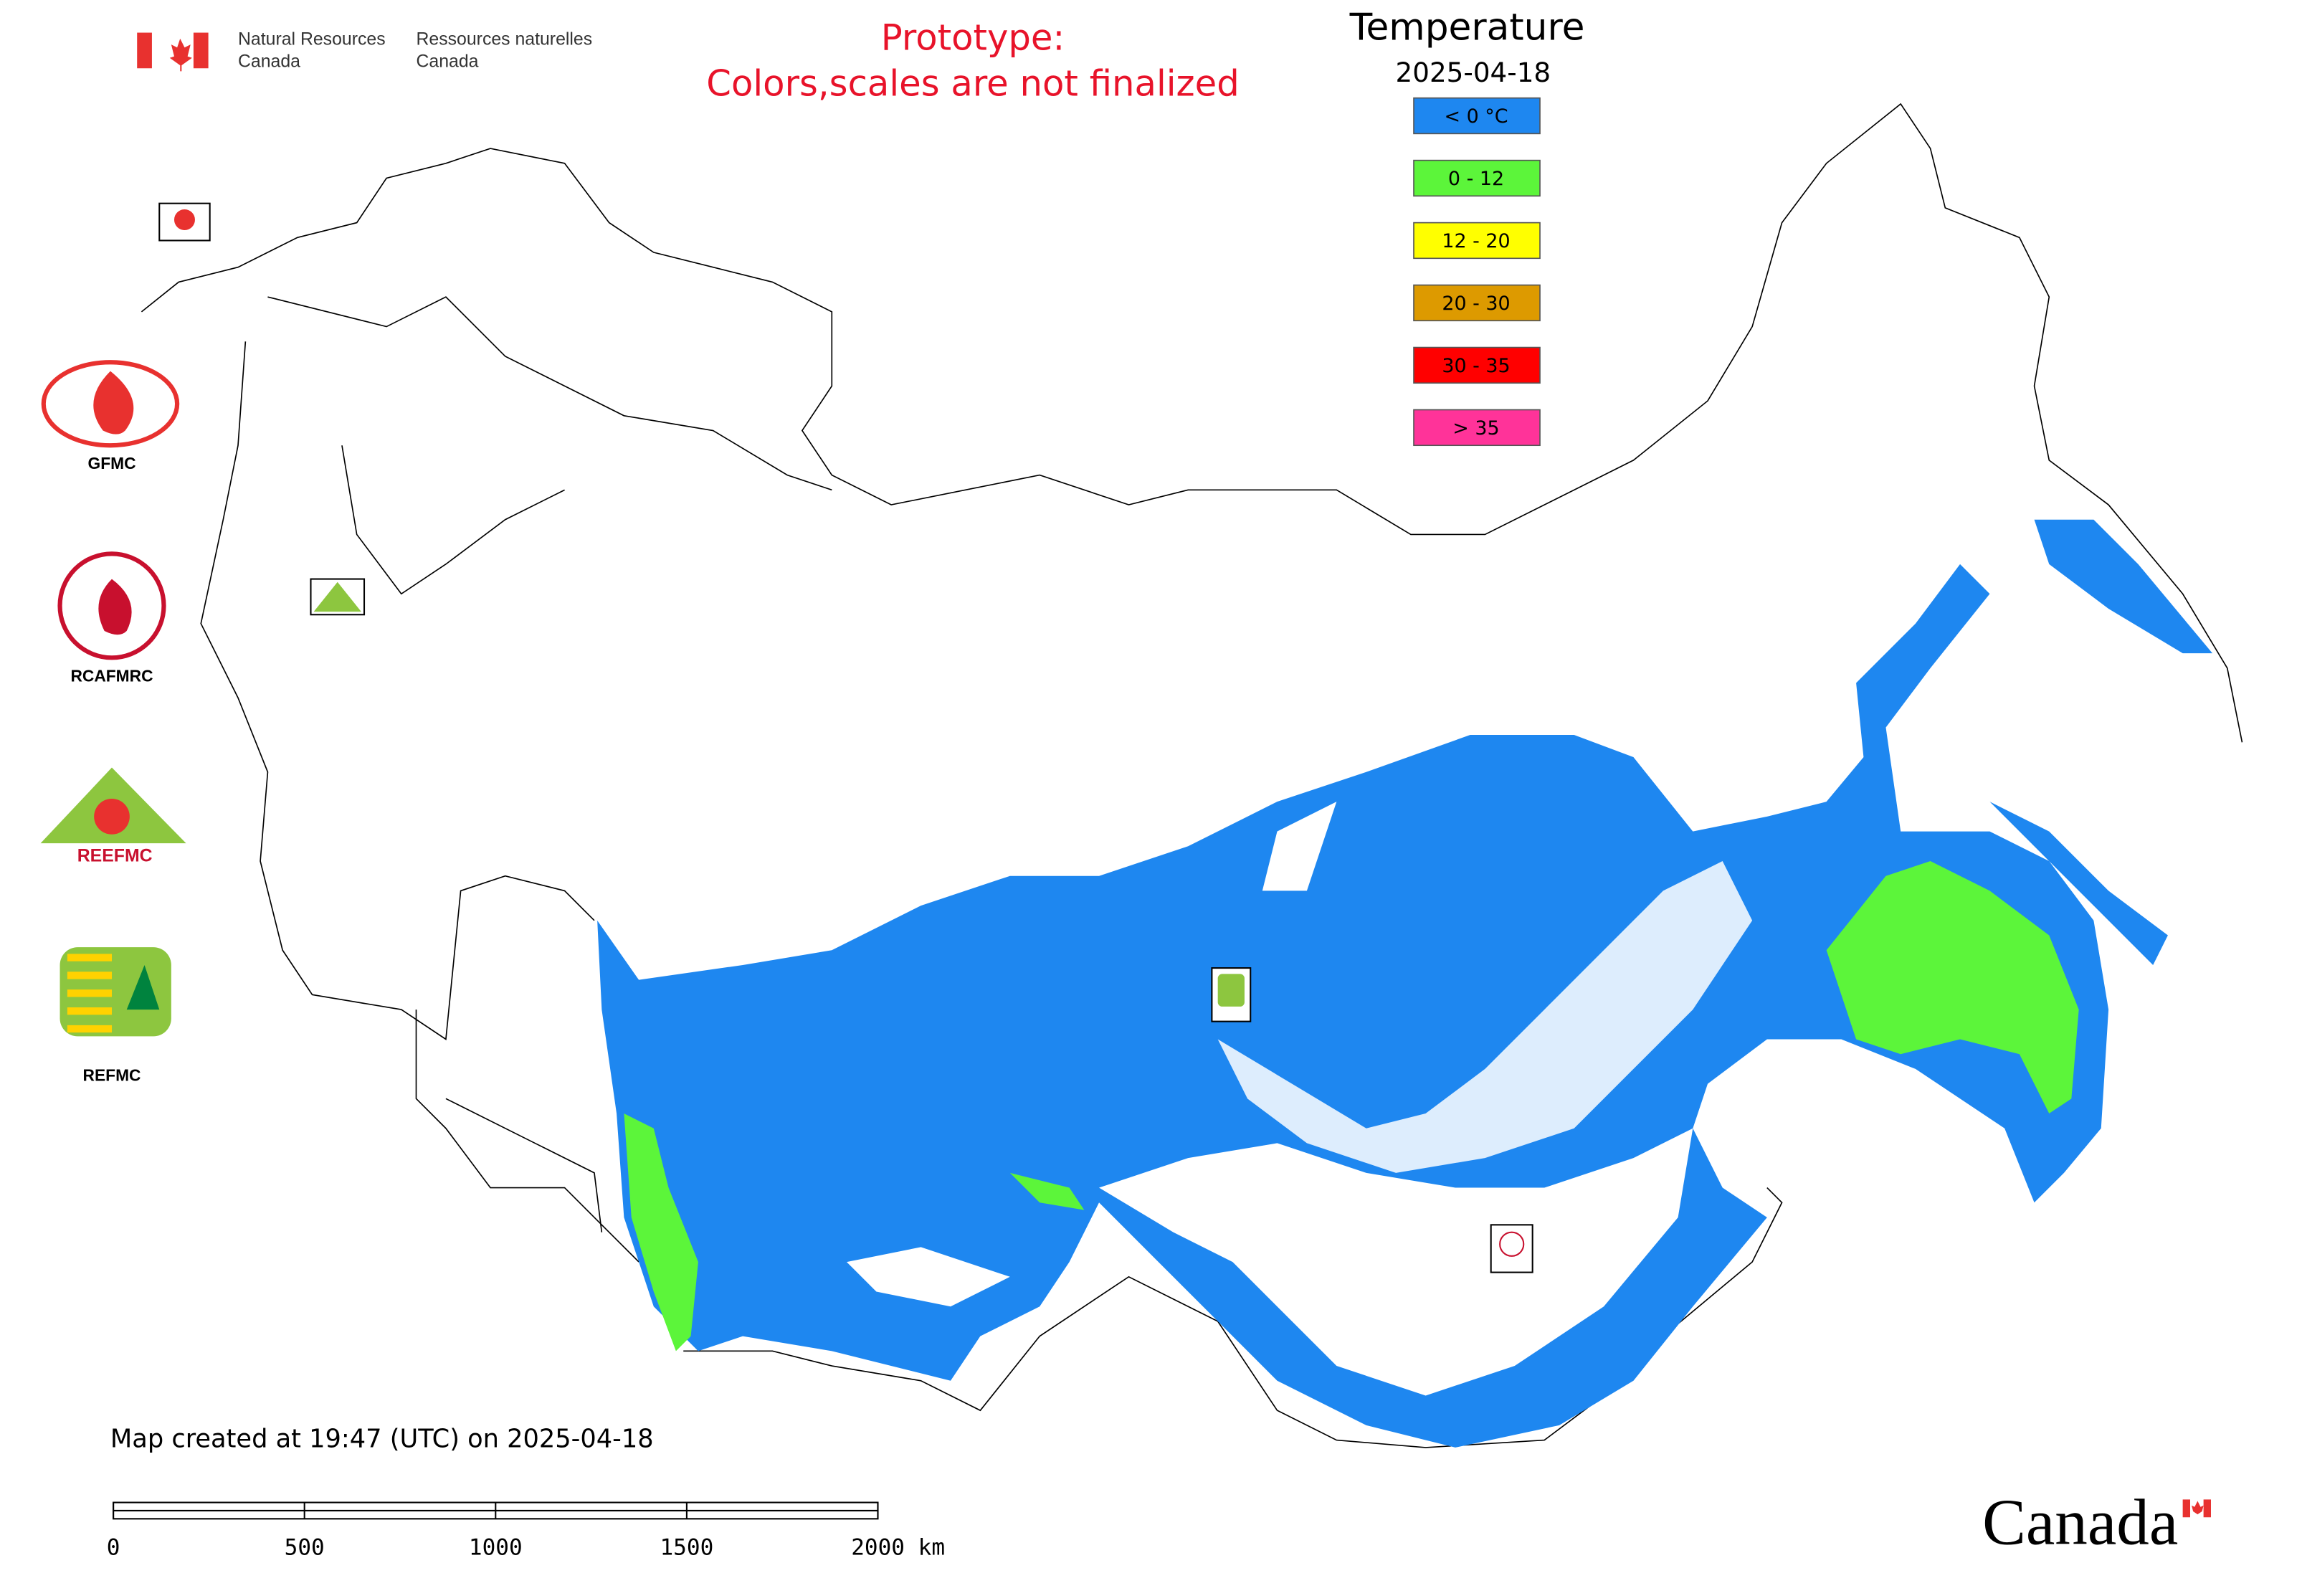 This screenshot has width=2302, height=1596. I want to click on legend: < 0 °C 0 - 12 12 - 20 20 - 30 30 - 35 > 35, so click(1477, 272).